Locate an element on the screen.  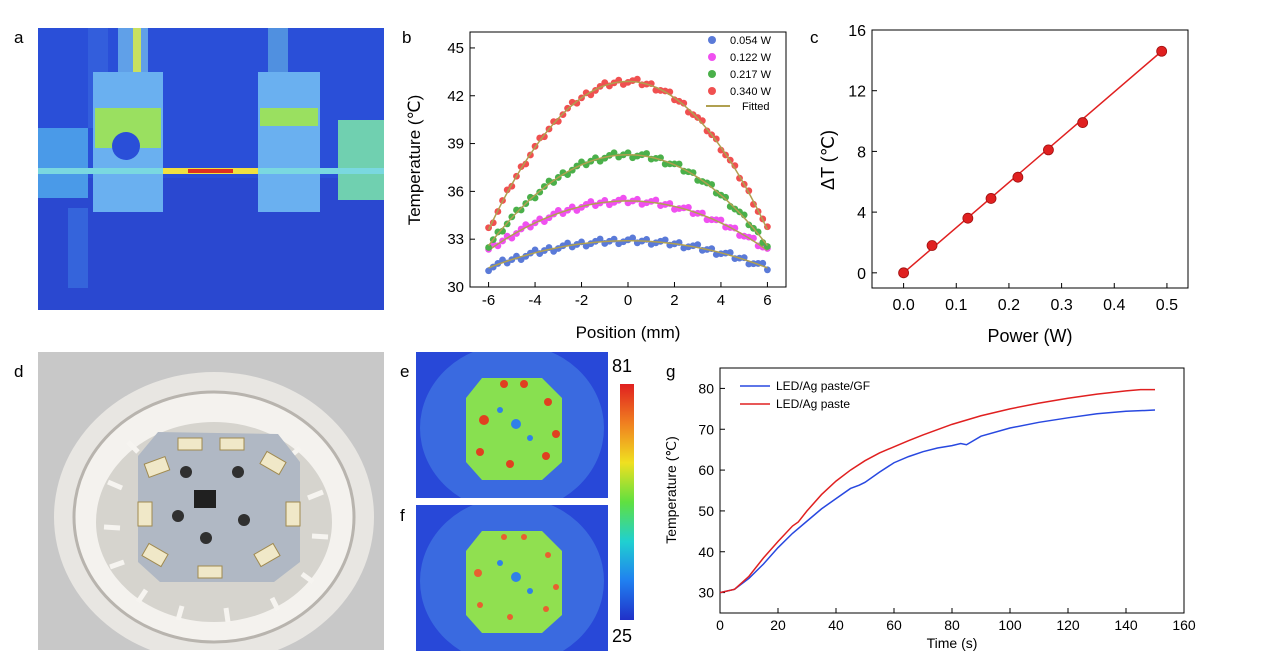
legend-label-g1: LED/Ag paste/GF is located at coordinates (823, 386).